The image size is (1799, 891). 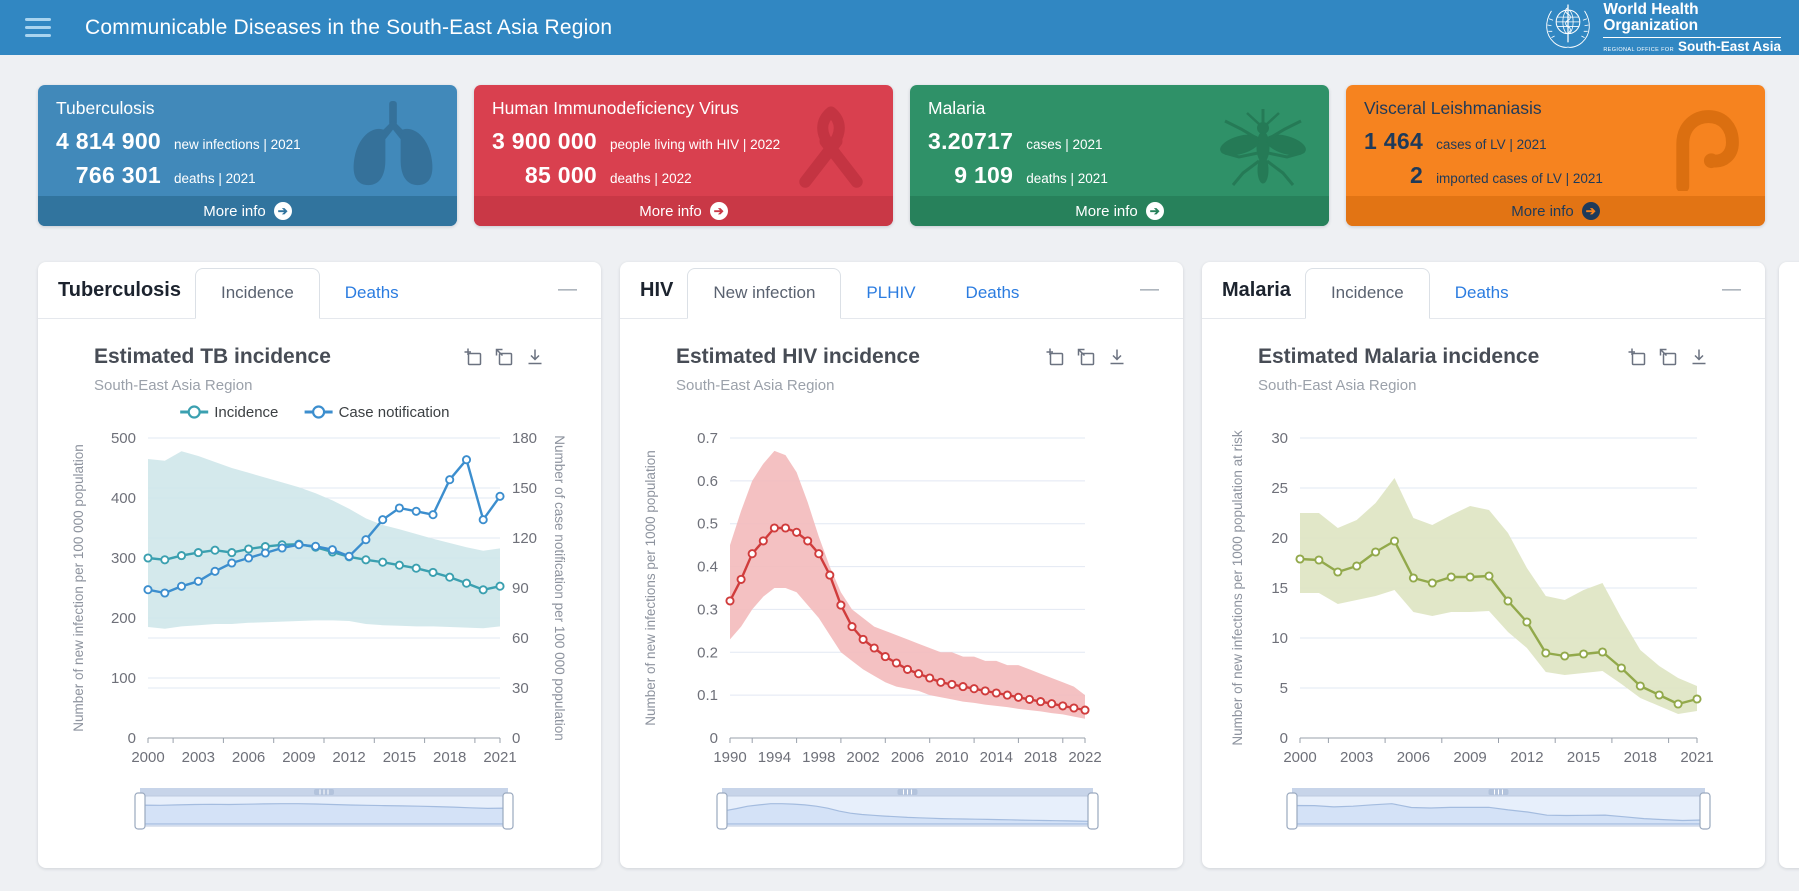 I want to click on hamburger-menu-button, so click(x=38, y=27).